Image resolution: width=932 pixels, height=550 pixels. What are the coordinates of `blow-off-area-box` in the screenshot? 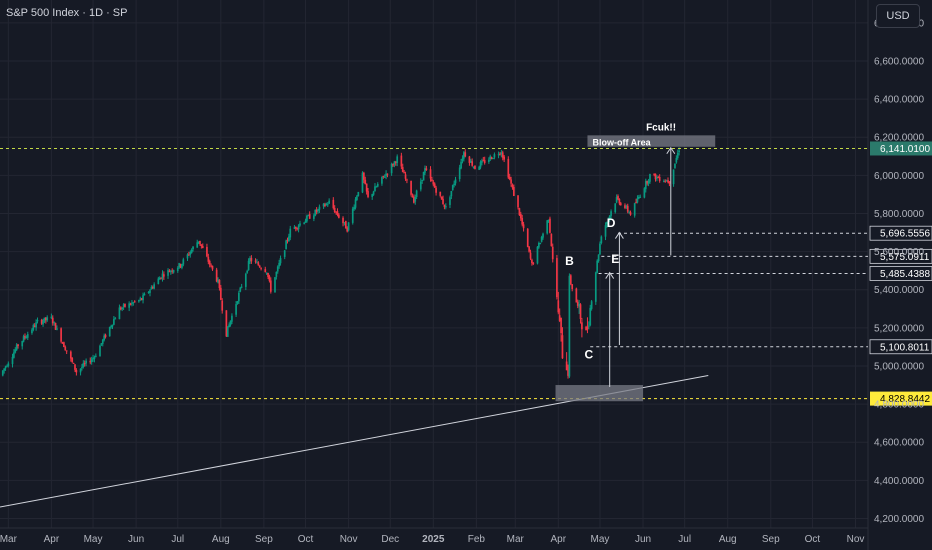 It's located at (651, 141).